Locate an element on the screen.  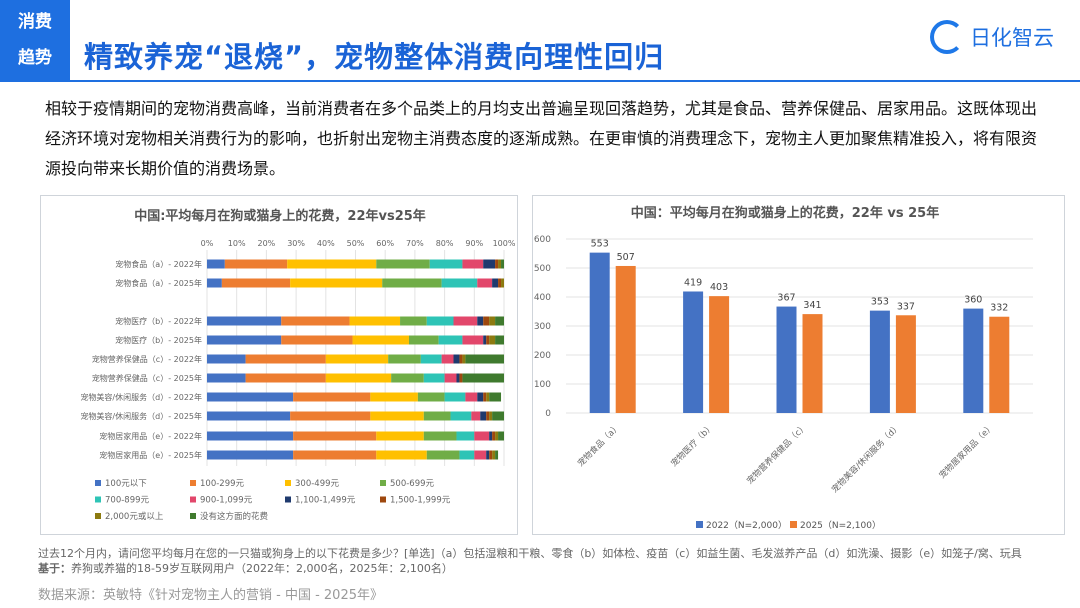
legend-label: 700-899元 is located at coordinates (127, 501).